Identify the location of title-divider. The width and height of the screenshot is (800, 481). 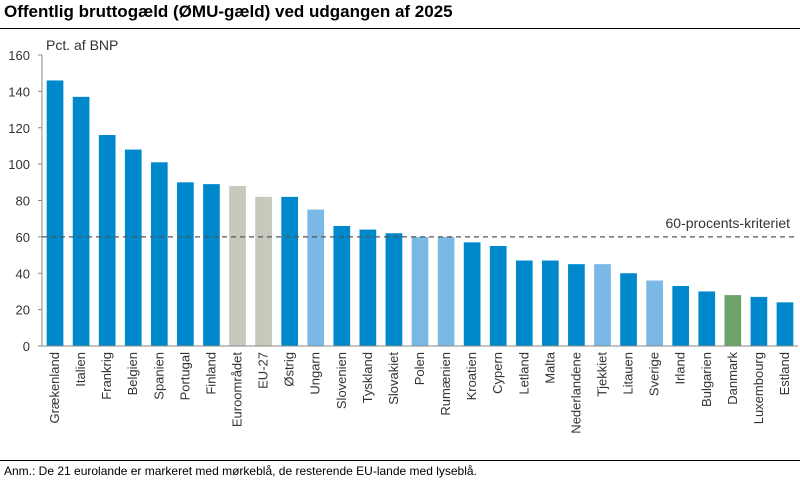
(400, 28).